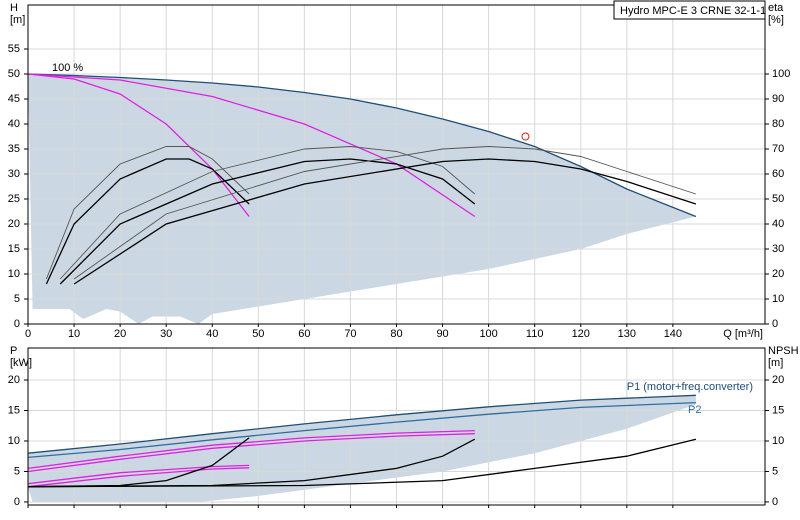 The height and width of the screenshot is (520, 800). I want to click on x-tick-label: 10, so click(74, 334).